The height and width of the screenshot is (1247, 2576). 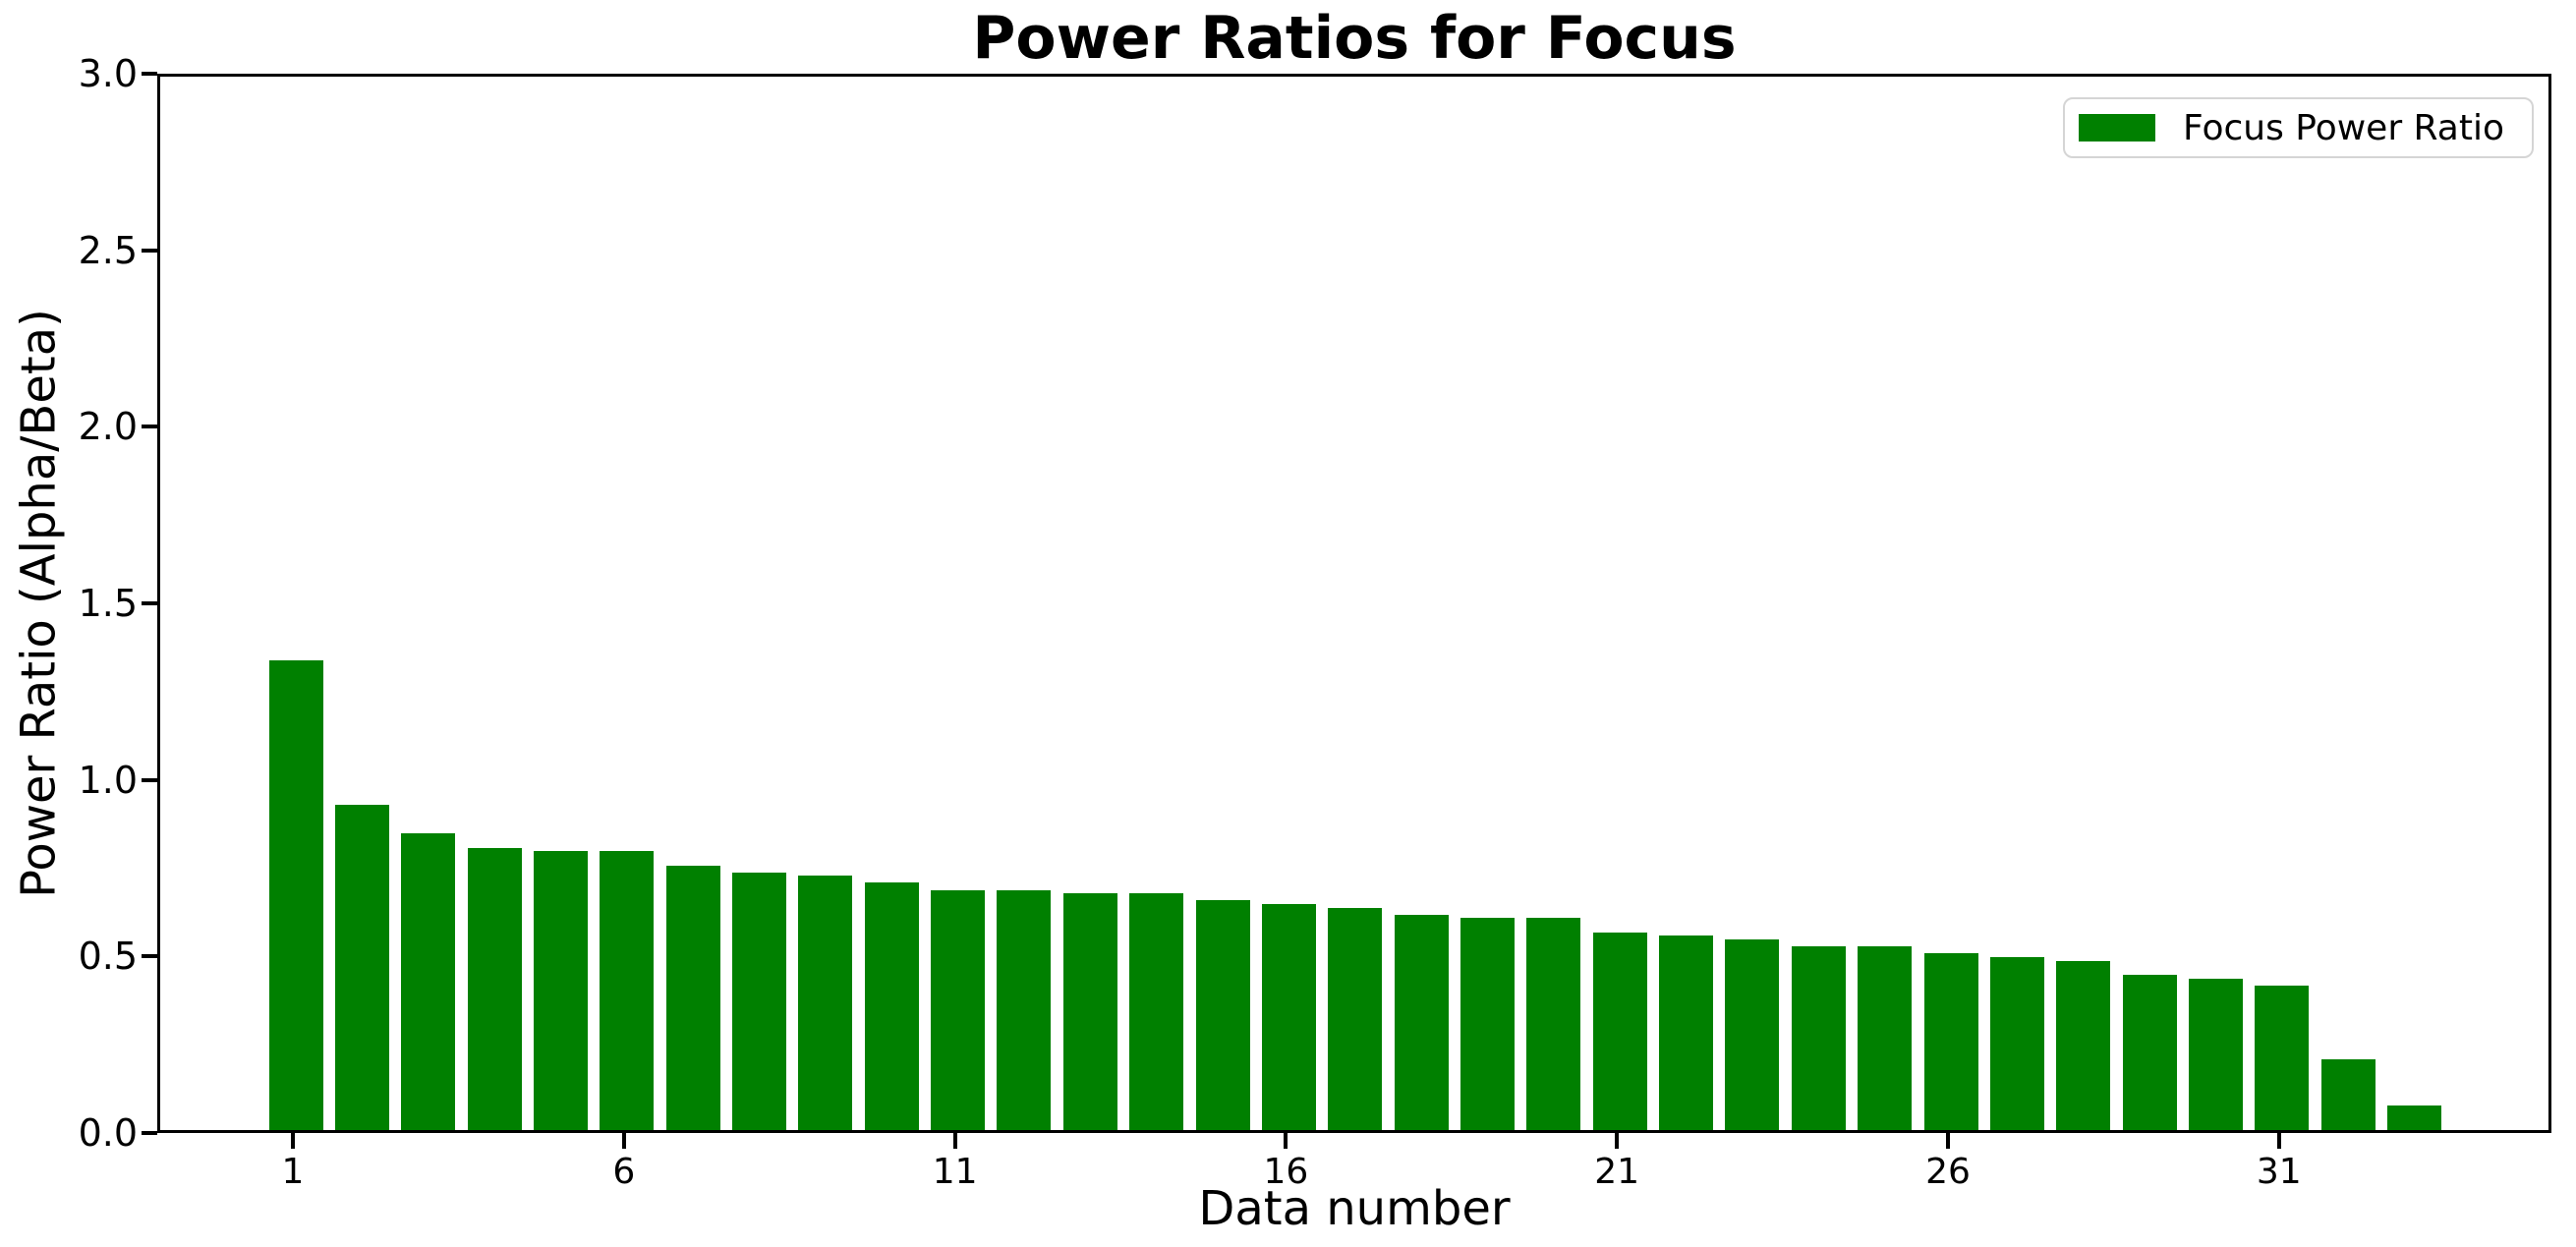 I want to click on x-tick-label: 6, so click(x=624, y=1172).